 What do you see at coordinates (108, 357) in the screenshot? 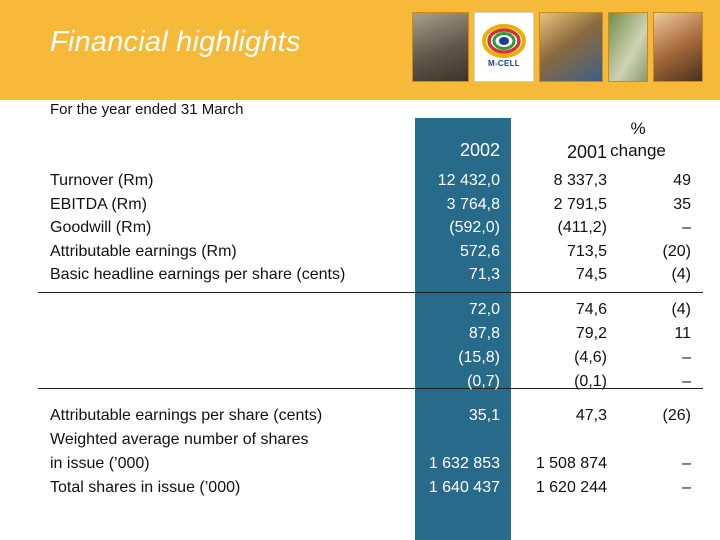
I see `row-label-rest-of-africa: Rest of Africa` at bounding box center [108, 357].